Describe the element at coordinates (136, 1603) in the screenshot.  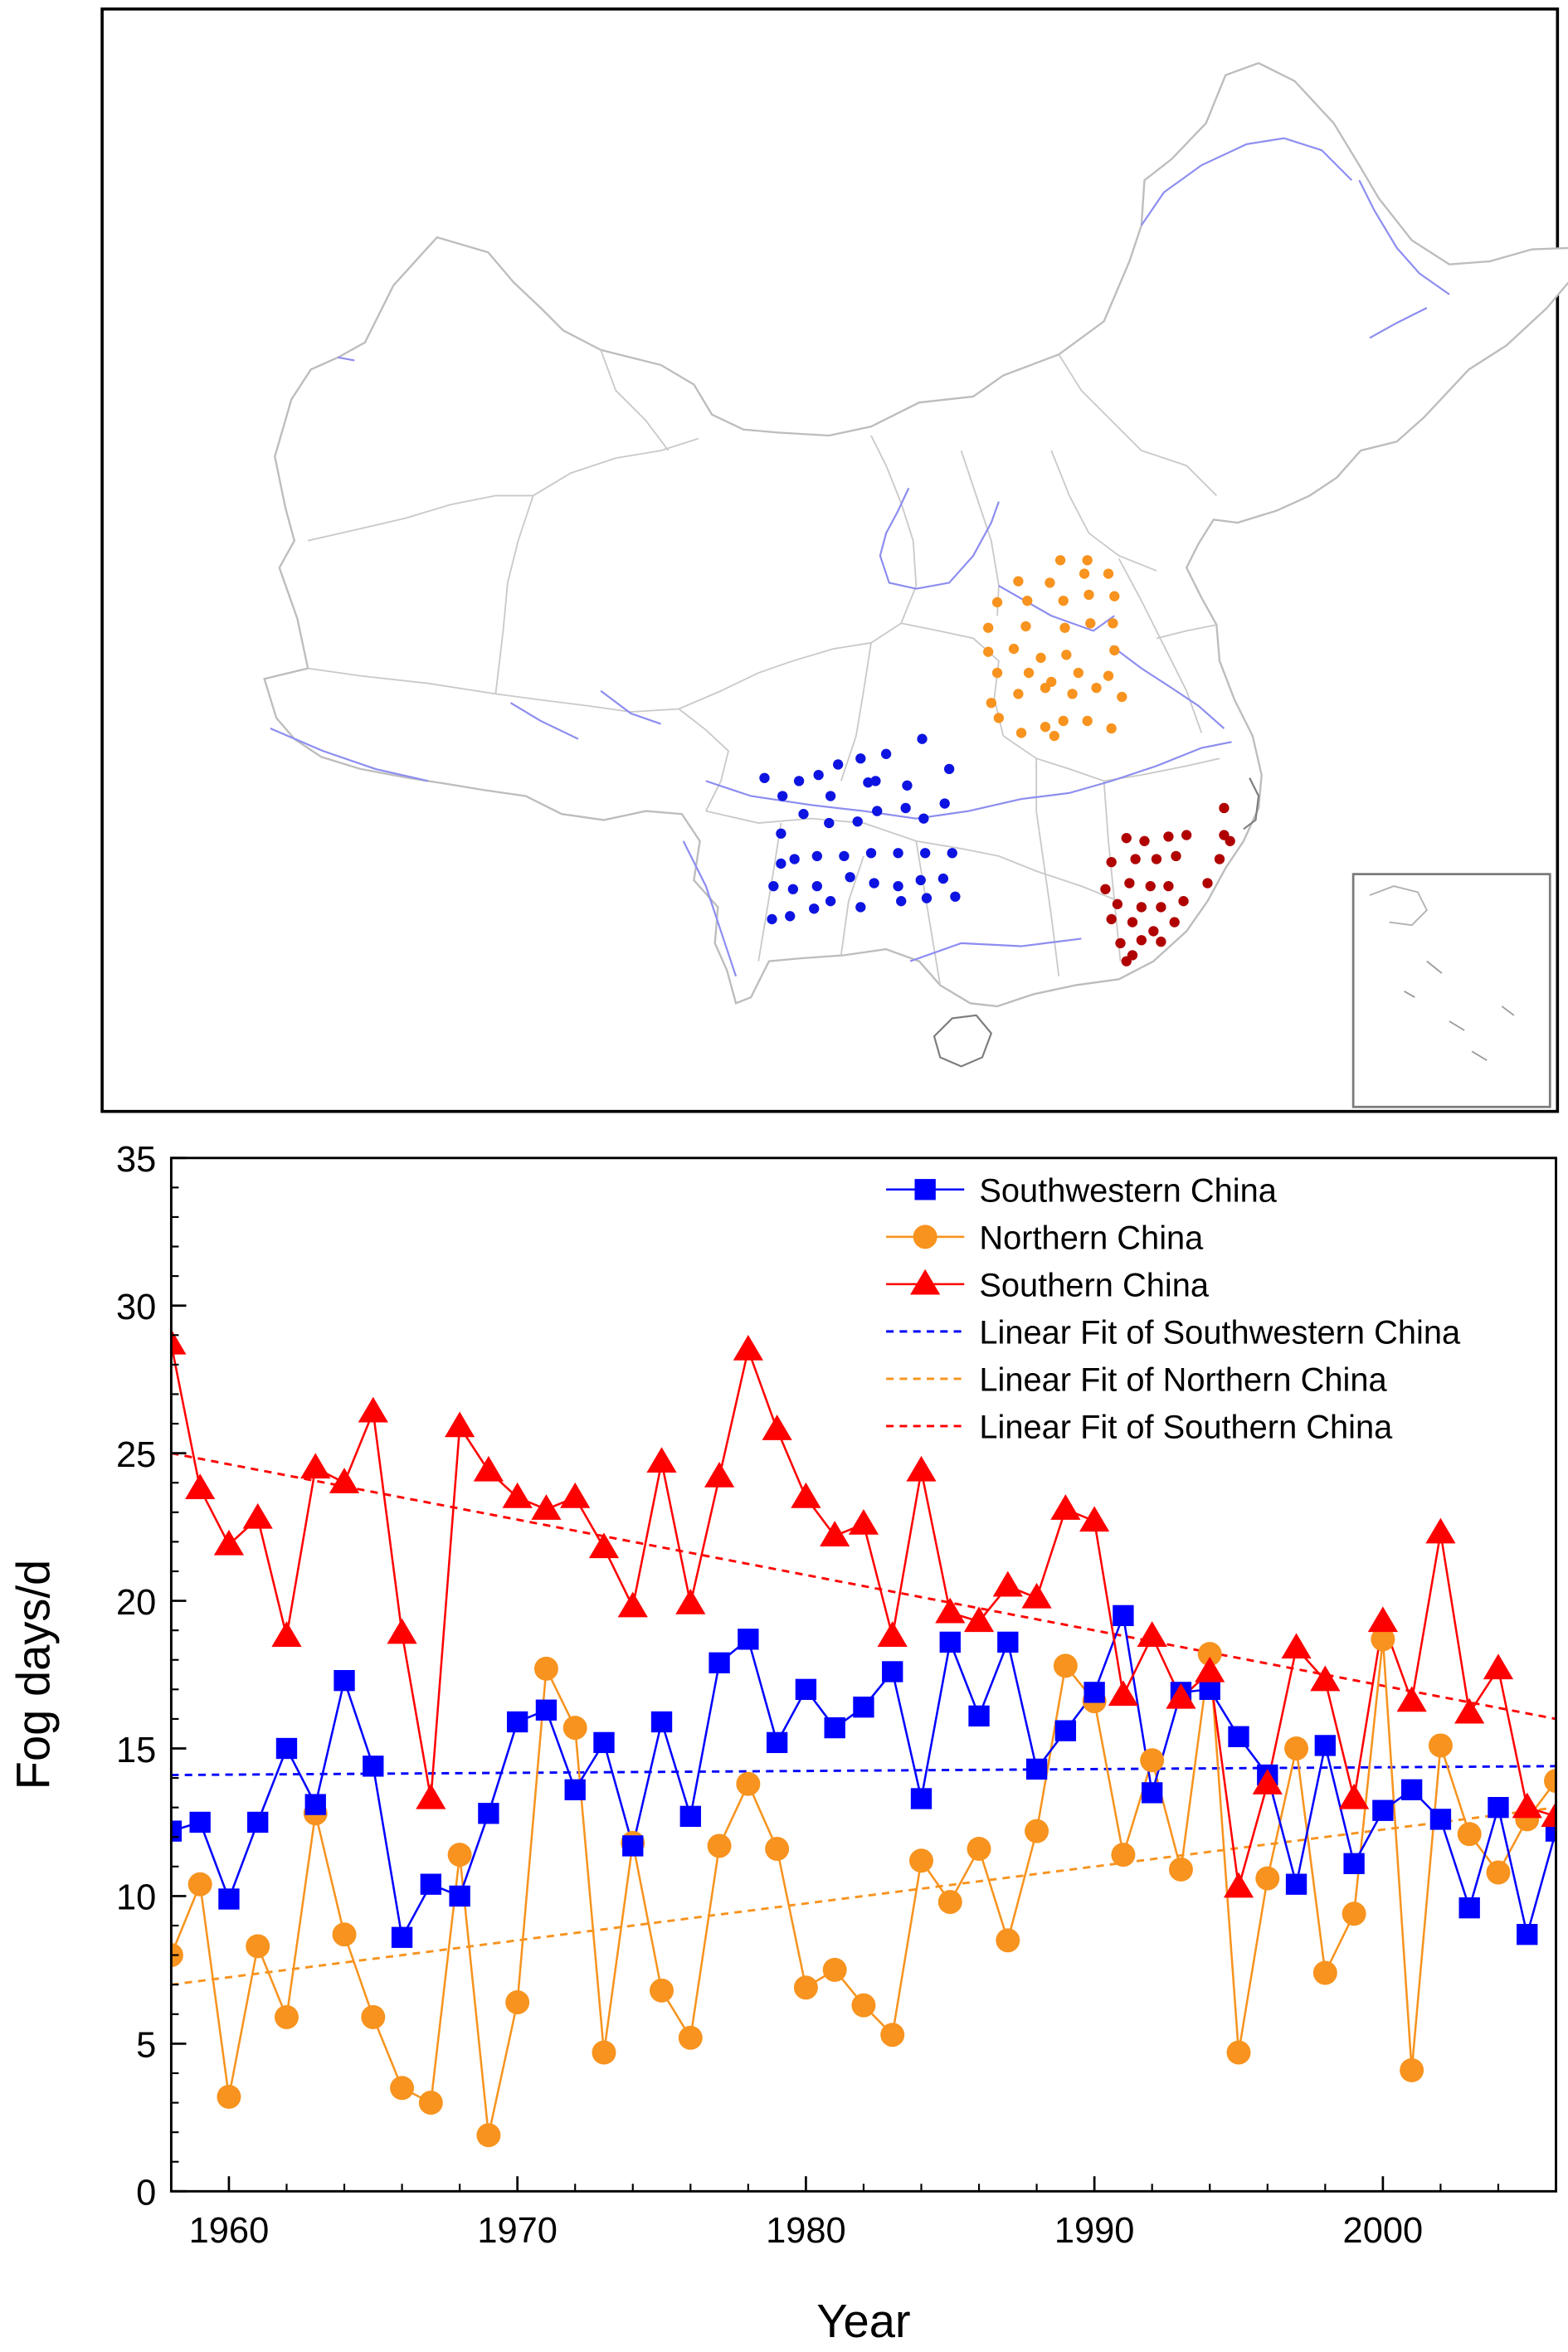
I see `y-tick-label: 20` at that location.